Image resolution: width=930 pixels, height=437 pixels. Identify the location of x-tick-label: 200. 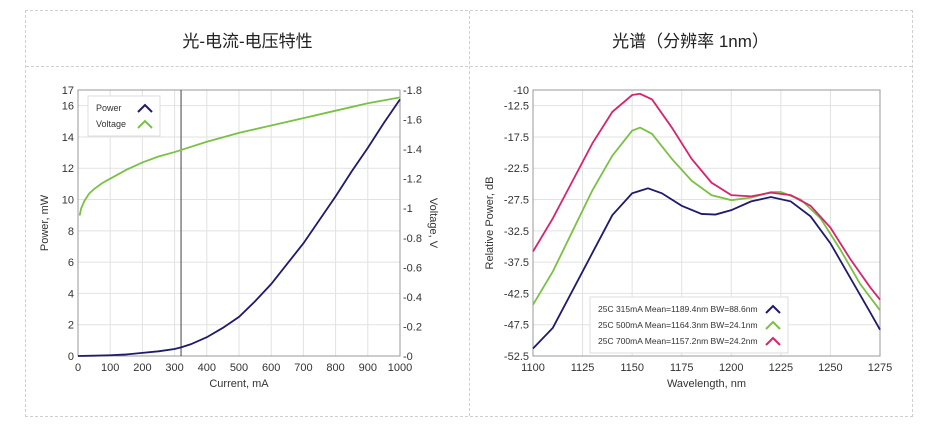
(142, 368).